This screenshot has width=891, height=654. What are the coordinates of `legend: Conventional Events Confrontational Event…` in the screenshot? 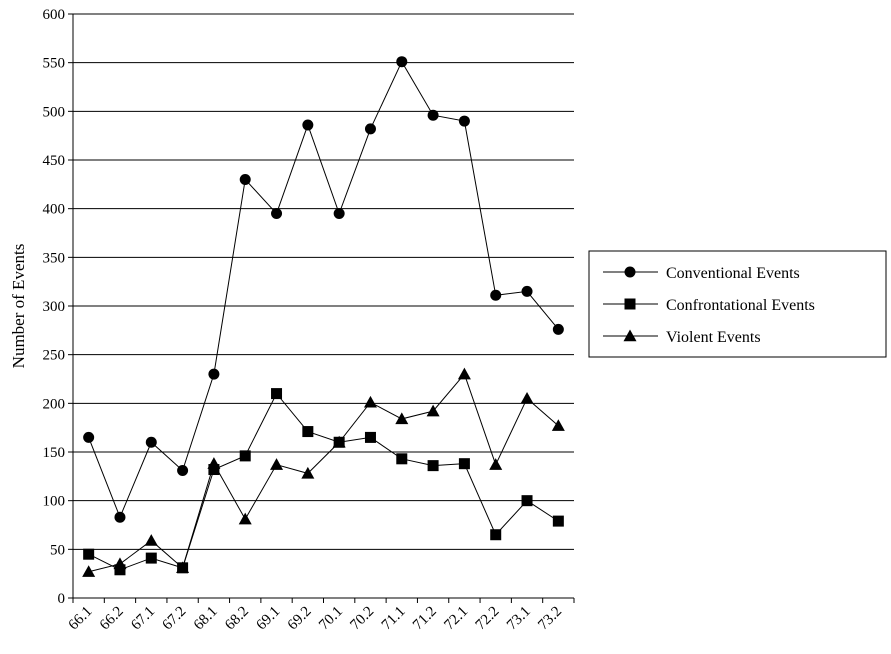 It's located at (737, 304).